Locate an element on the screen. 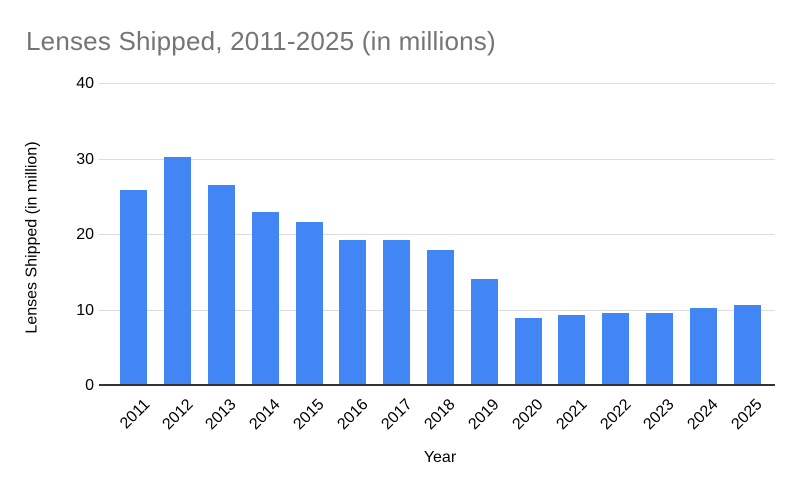  x-tick-label-2025: 2025 is located at coordinates (747, 415).